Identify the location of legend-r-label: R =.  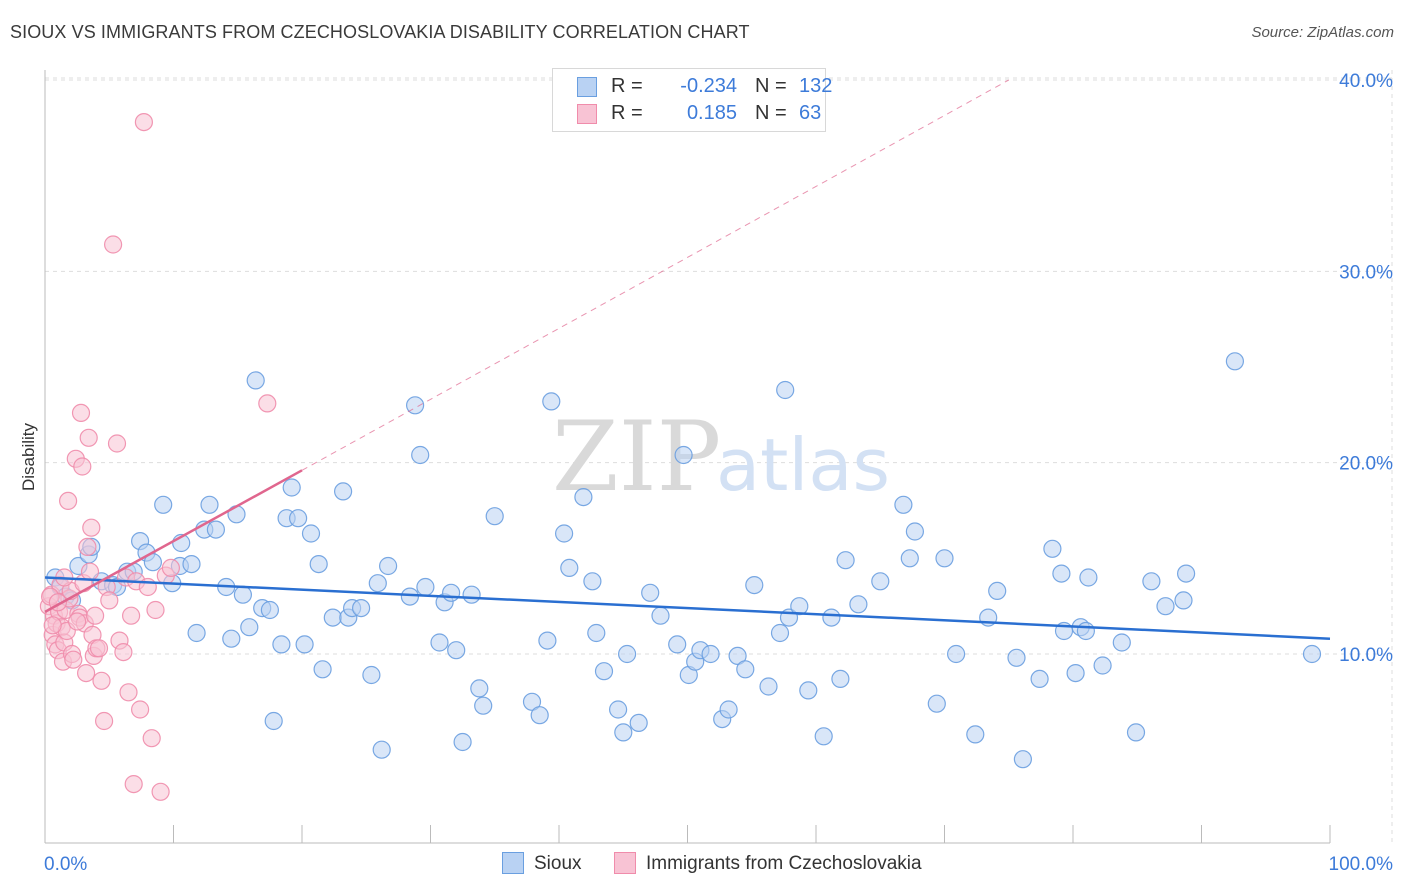
(627, 86).